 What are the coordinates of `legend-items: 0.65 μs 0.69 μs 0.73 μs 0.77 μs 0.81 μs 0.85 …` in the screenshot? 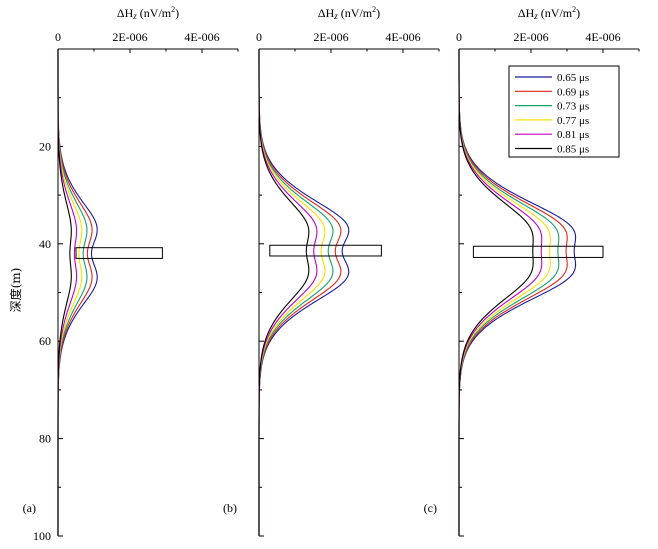 It's located at (552, 114).